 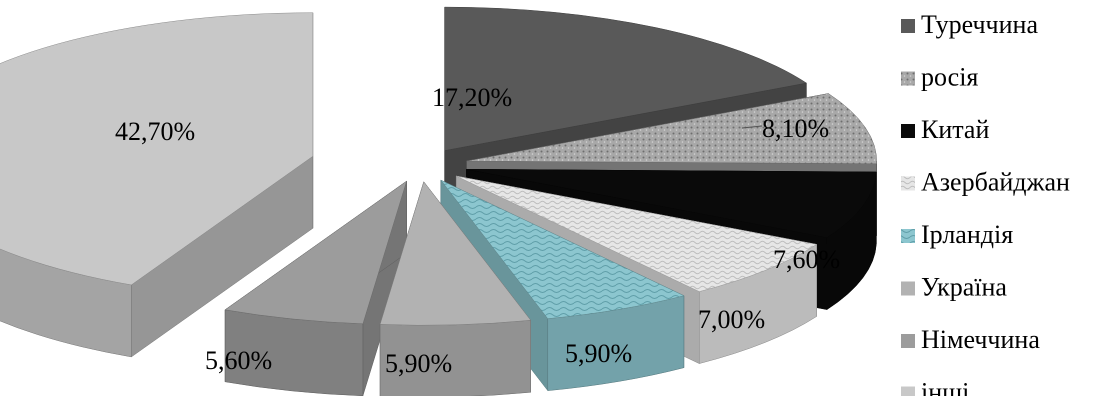 I want to click on leader-line, so click(x=752, y=127).